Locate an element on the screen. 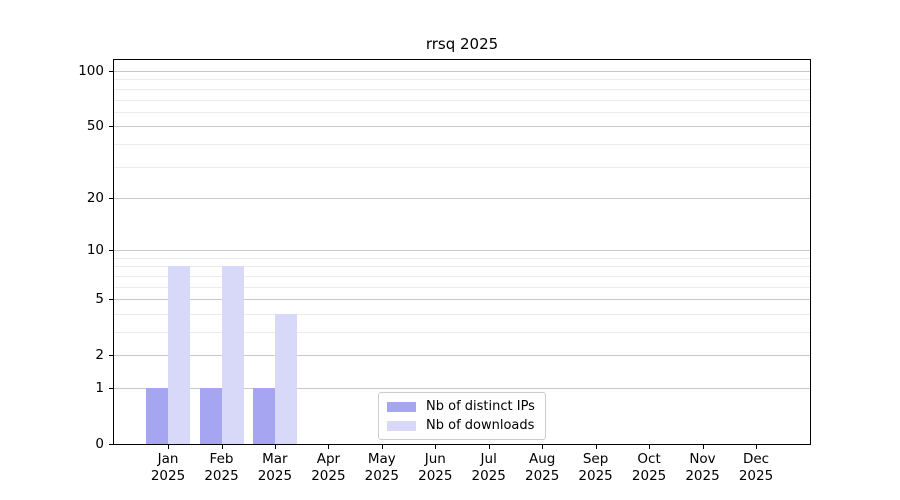 Image resolution: width=900 pixels, height=500 pixels. y-tick-label-20: 20 is located at coordinates (95, 197).